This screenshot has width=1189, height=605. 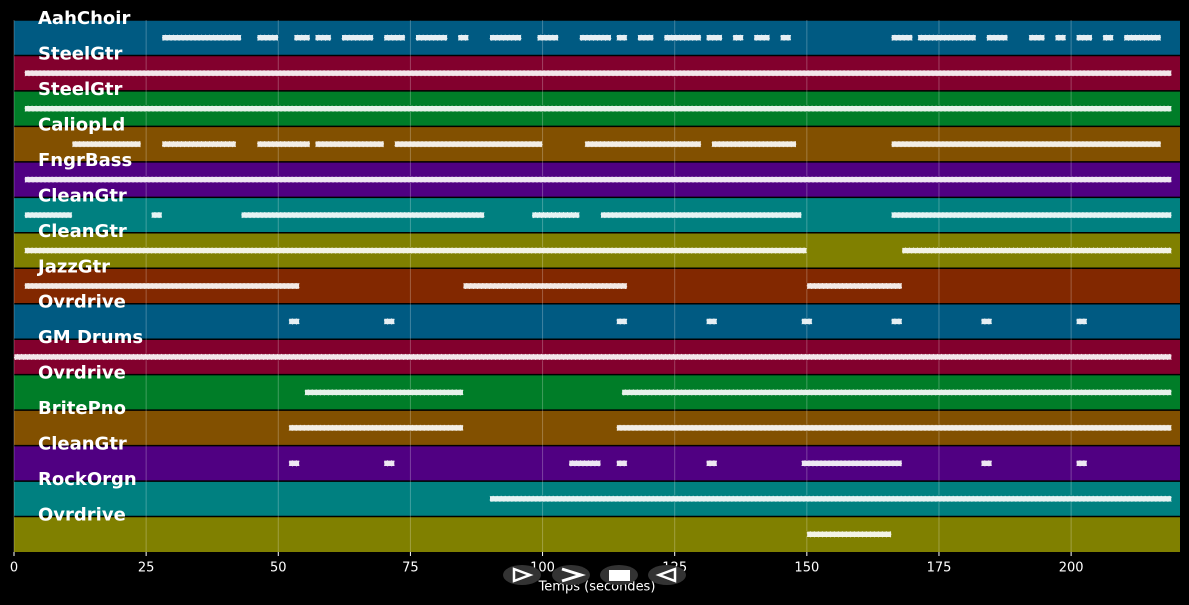 What do you see at coordinates (594, 575) in the screenshot?
I see `playback-controls` at bounding box center [594, 575].